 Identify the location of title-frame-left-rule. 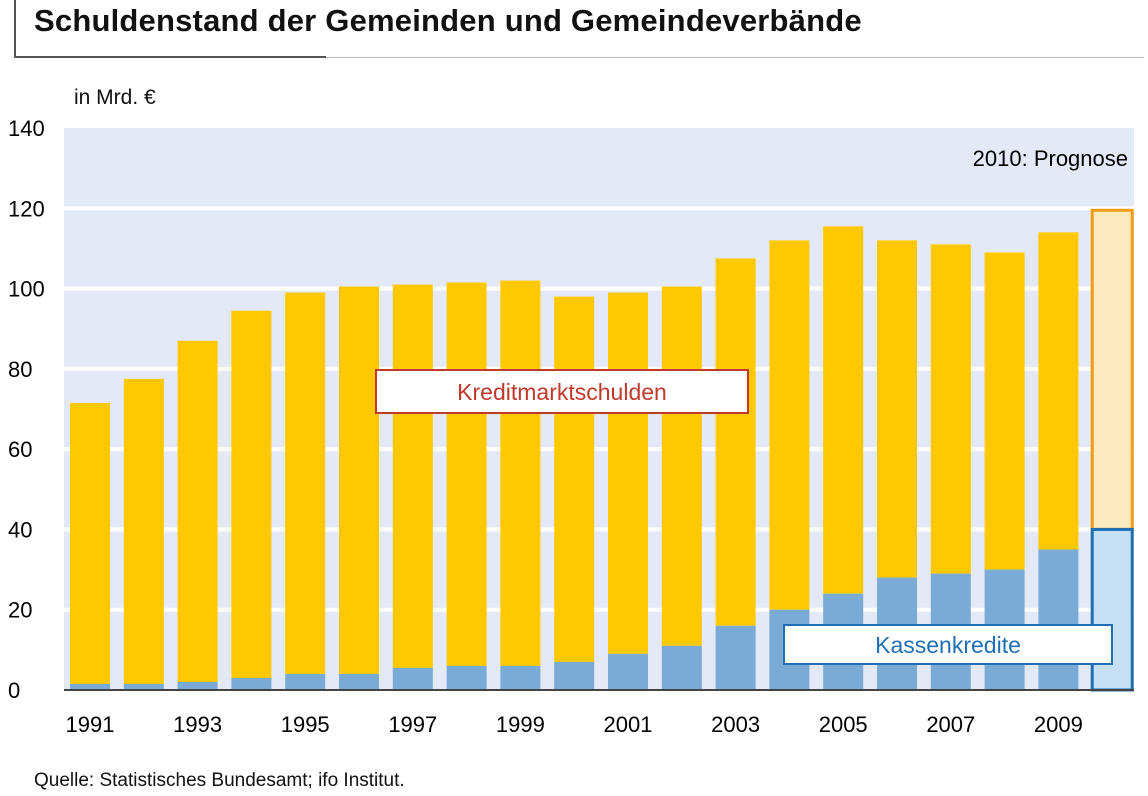
(15, 28).